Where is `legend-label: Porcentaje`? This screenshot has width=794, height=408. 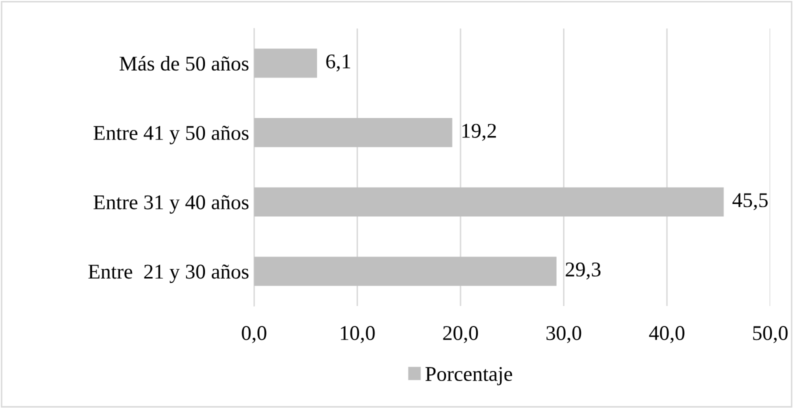
legend-label: Porcentaje is located at coordinates (468, 376).